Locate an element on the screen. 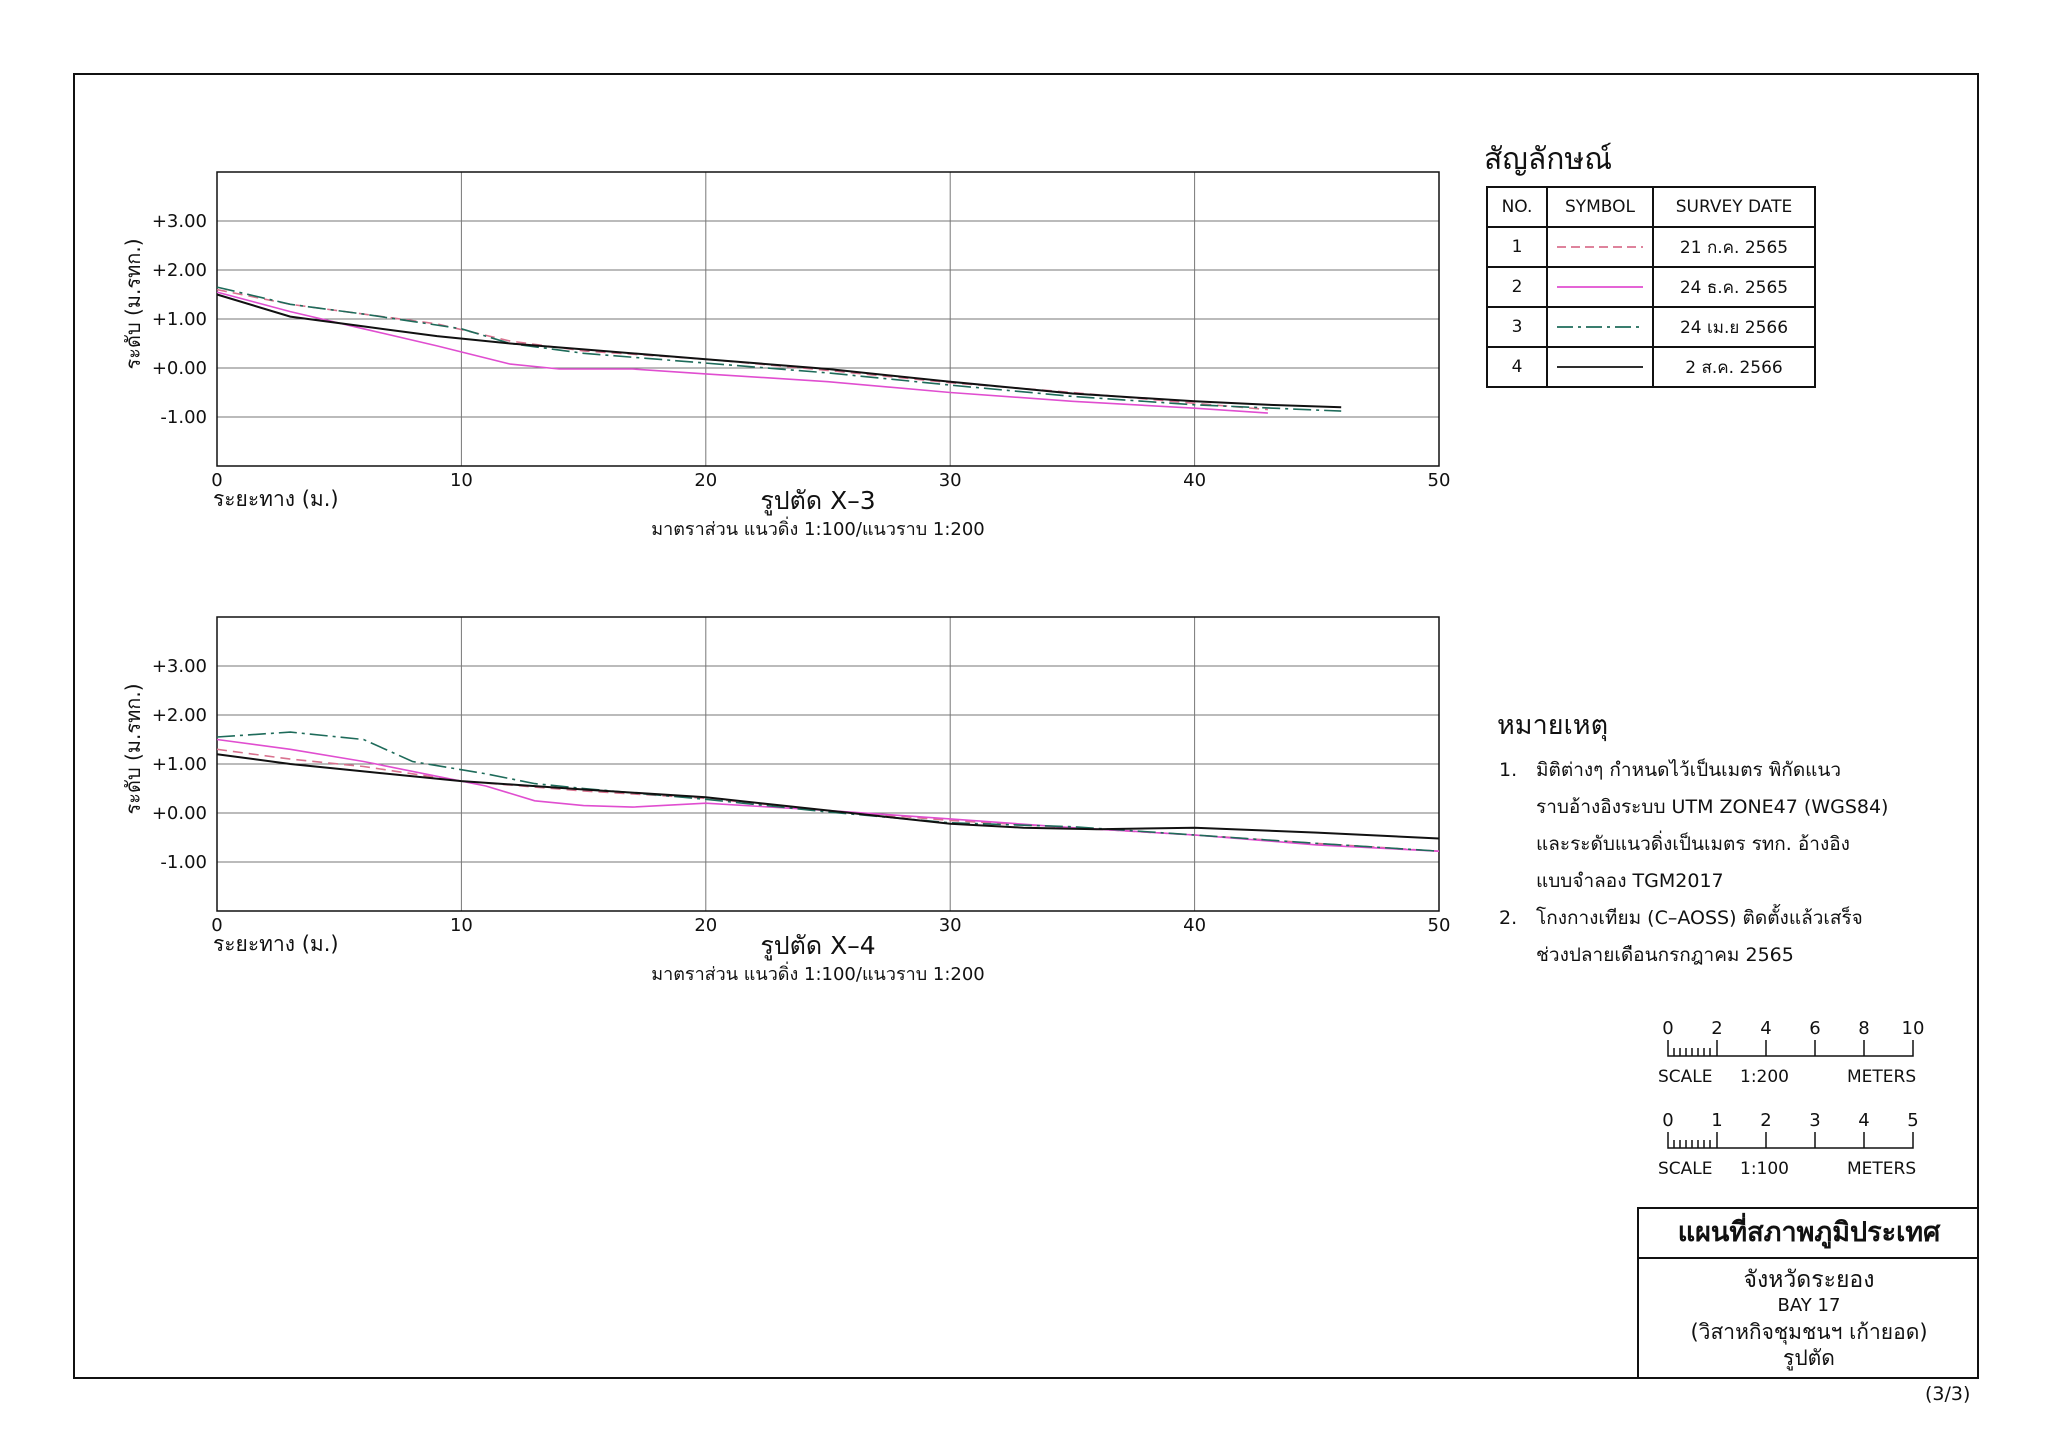  note-number: 1. is located at coordinates (1508, 770).